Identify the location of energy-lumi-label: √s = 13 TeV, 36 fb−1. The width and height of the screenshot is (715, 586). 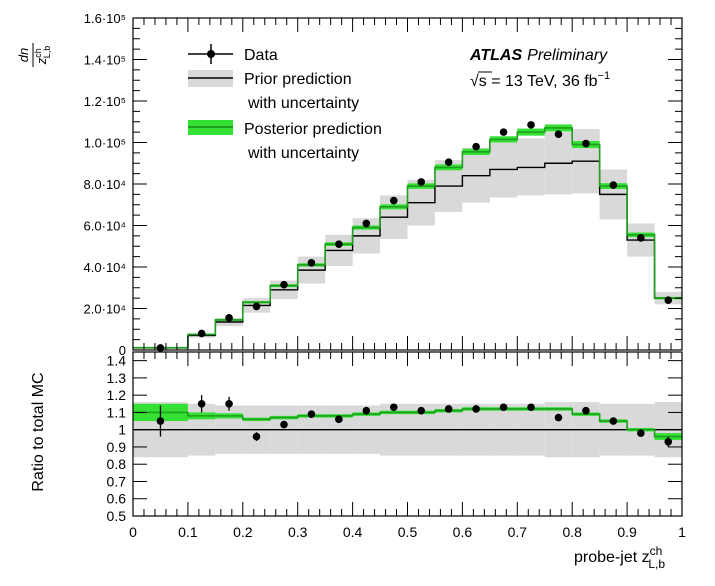
(540, 80).